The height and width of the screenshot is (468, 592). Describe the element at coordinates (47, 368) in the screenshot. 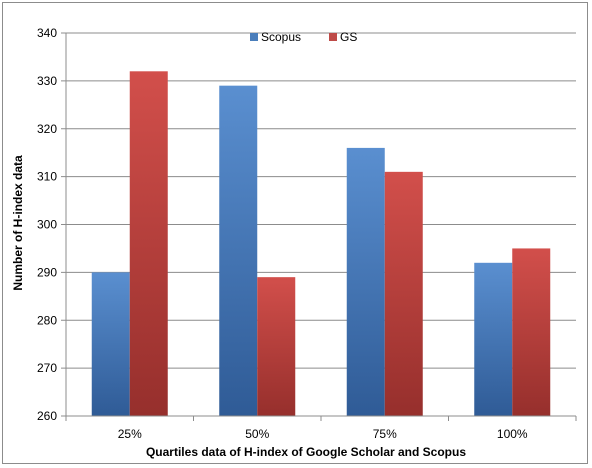

I see `y-tick-label: 270` at that location.